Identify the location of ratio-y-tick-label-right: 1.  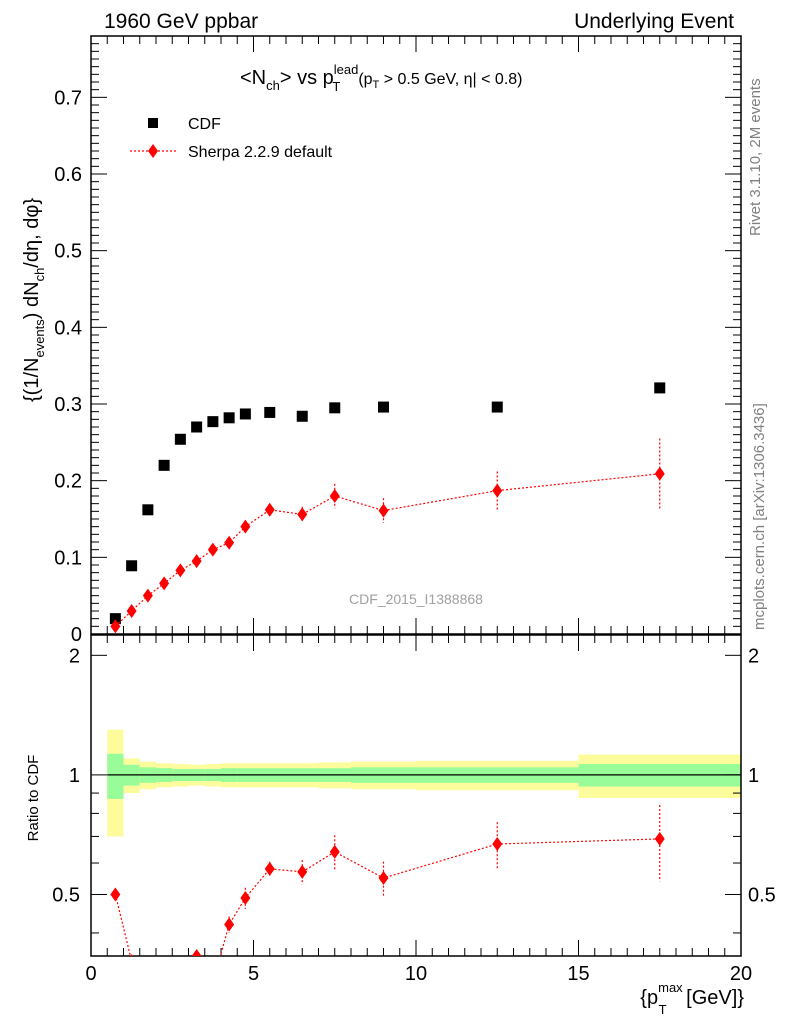
(753, 776).